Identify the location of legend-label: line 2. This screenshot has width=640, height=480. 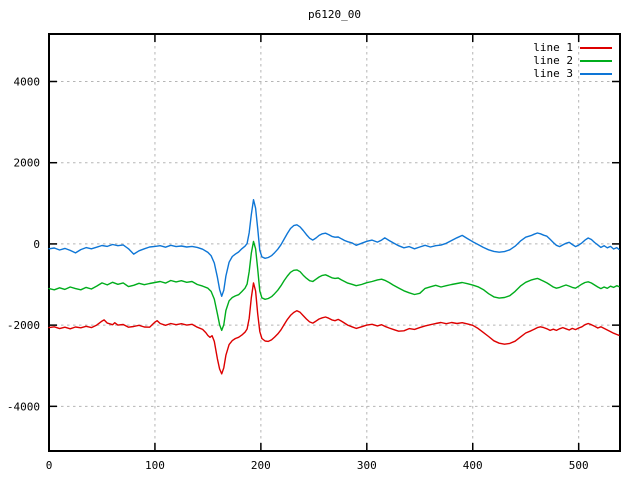
(553, 60).